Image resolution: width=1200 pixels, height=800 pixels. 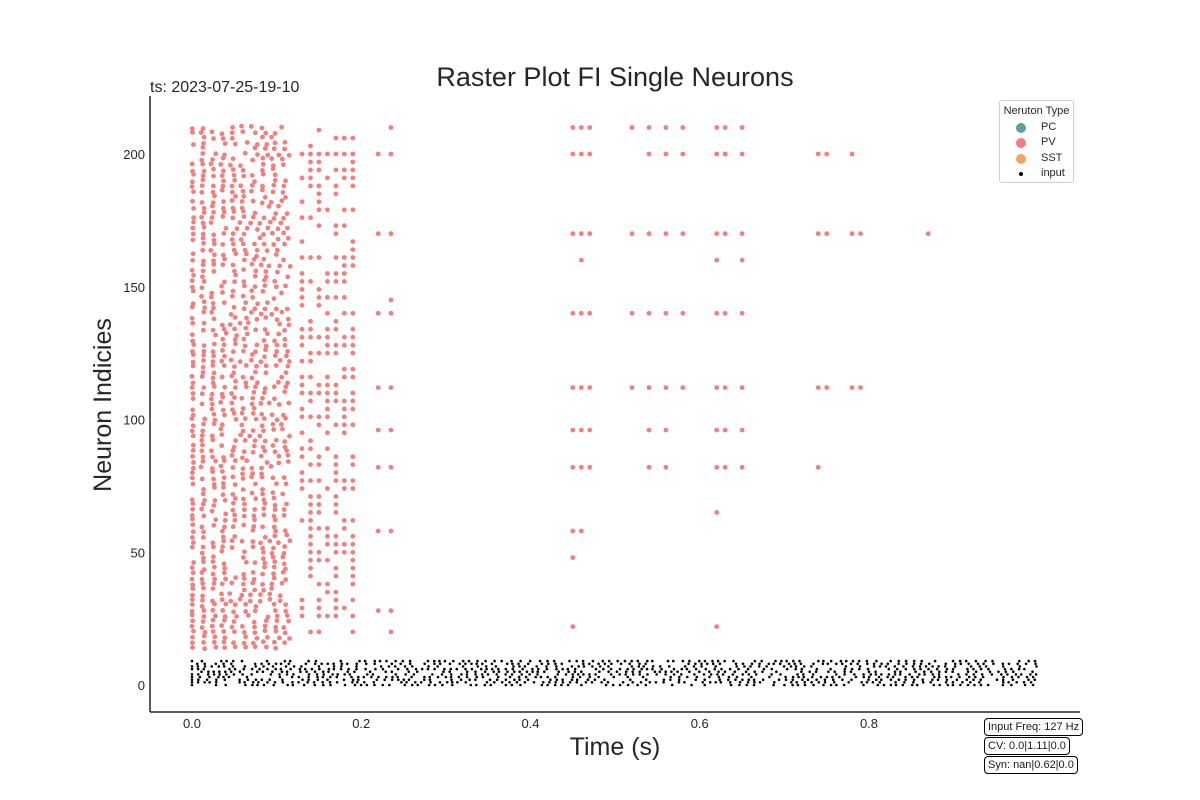 I want to click on y-tick-label: 0, so click(x=141, y=685).